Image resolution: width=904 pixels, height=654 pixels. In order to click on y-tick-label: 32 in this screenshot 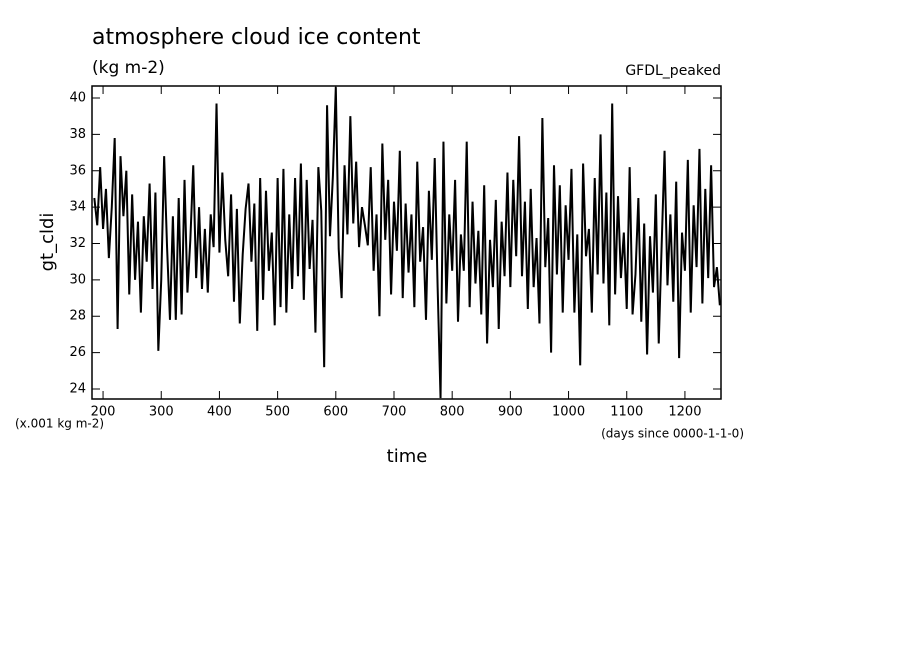, I will do `click(77, 243)`.